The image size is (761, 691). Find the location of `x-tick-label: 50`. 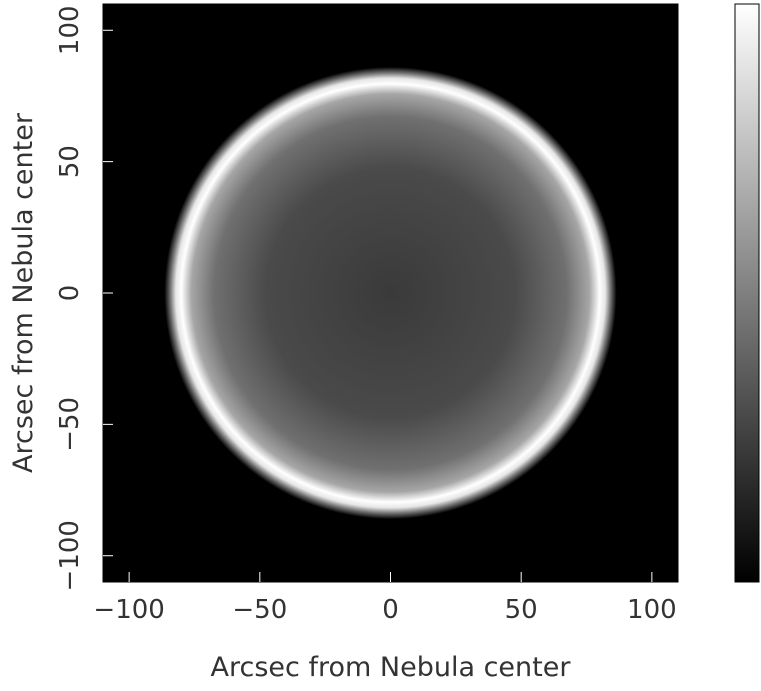

x-tick-label: 50 is located at coordinates (521, 610).